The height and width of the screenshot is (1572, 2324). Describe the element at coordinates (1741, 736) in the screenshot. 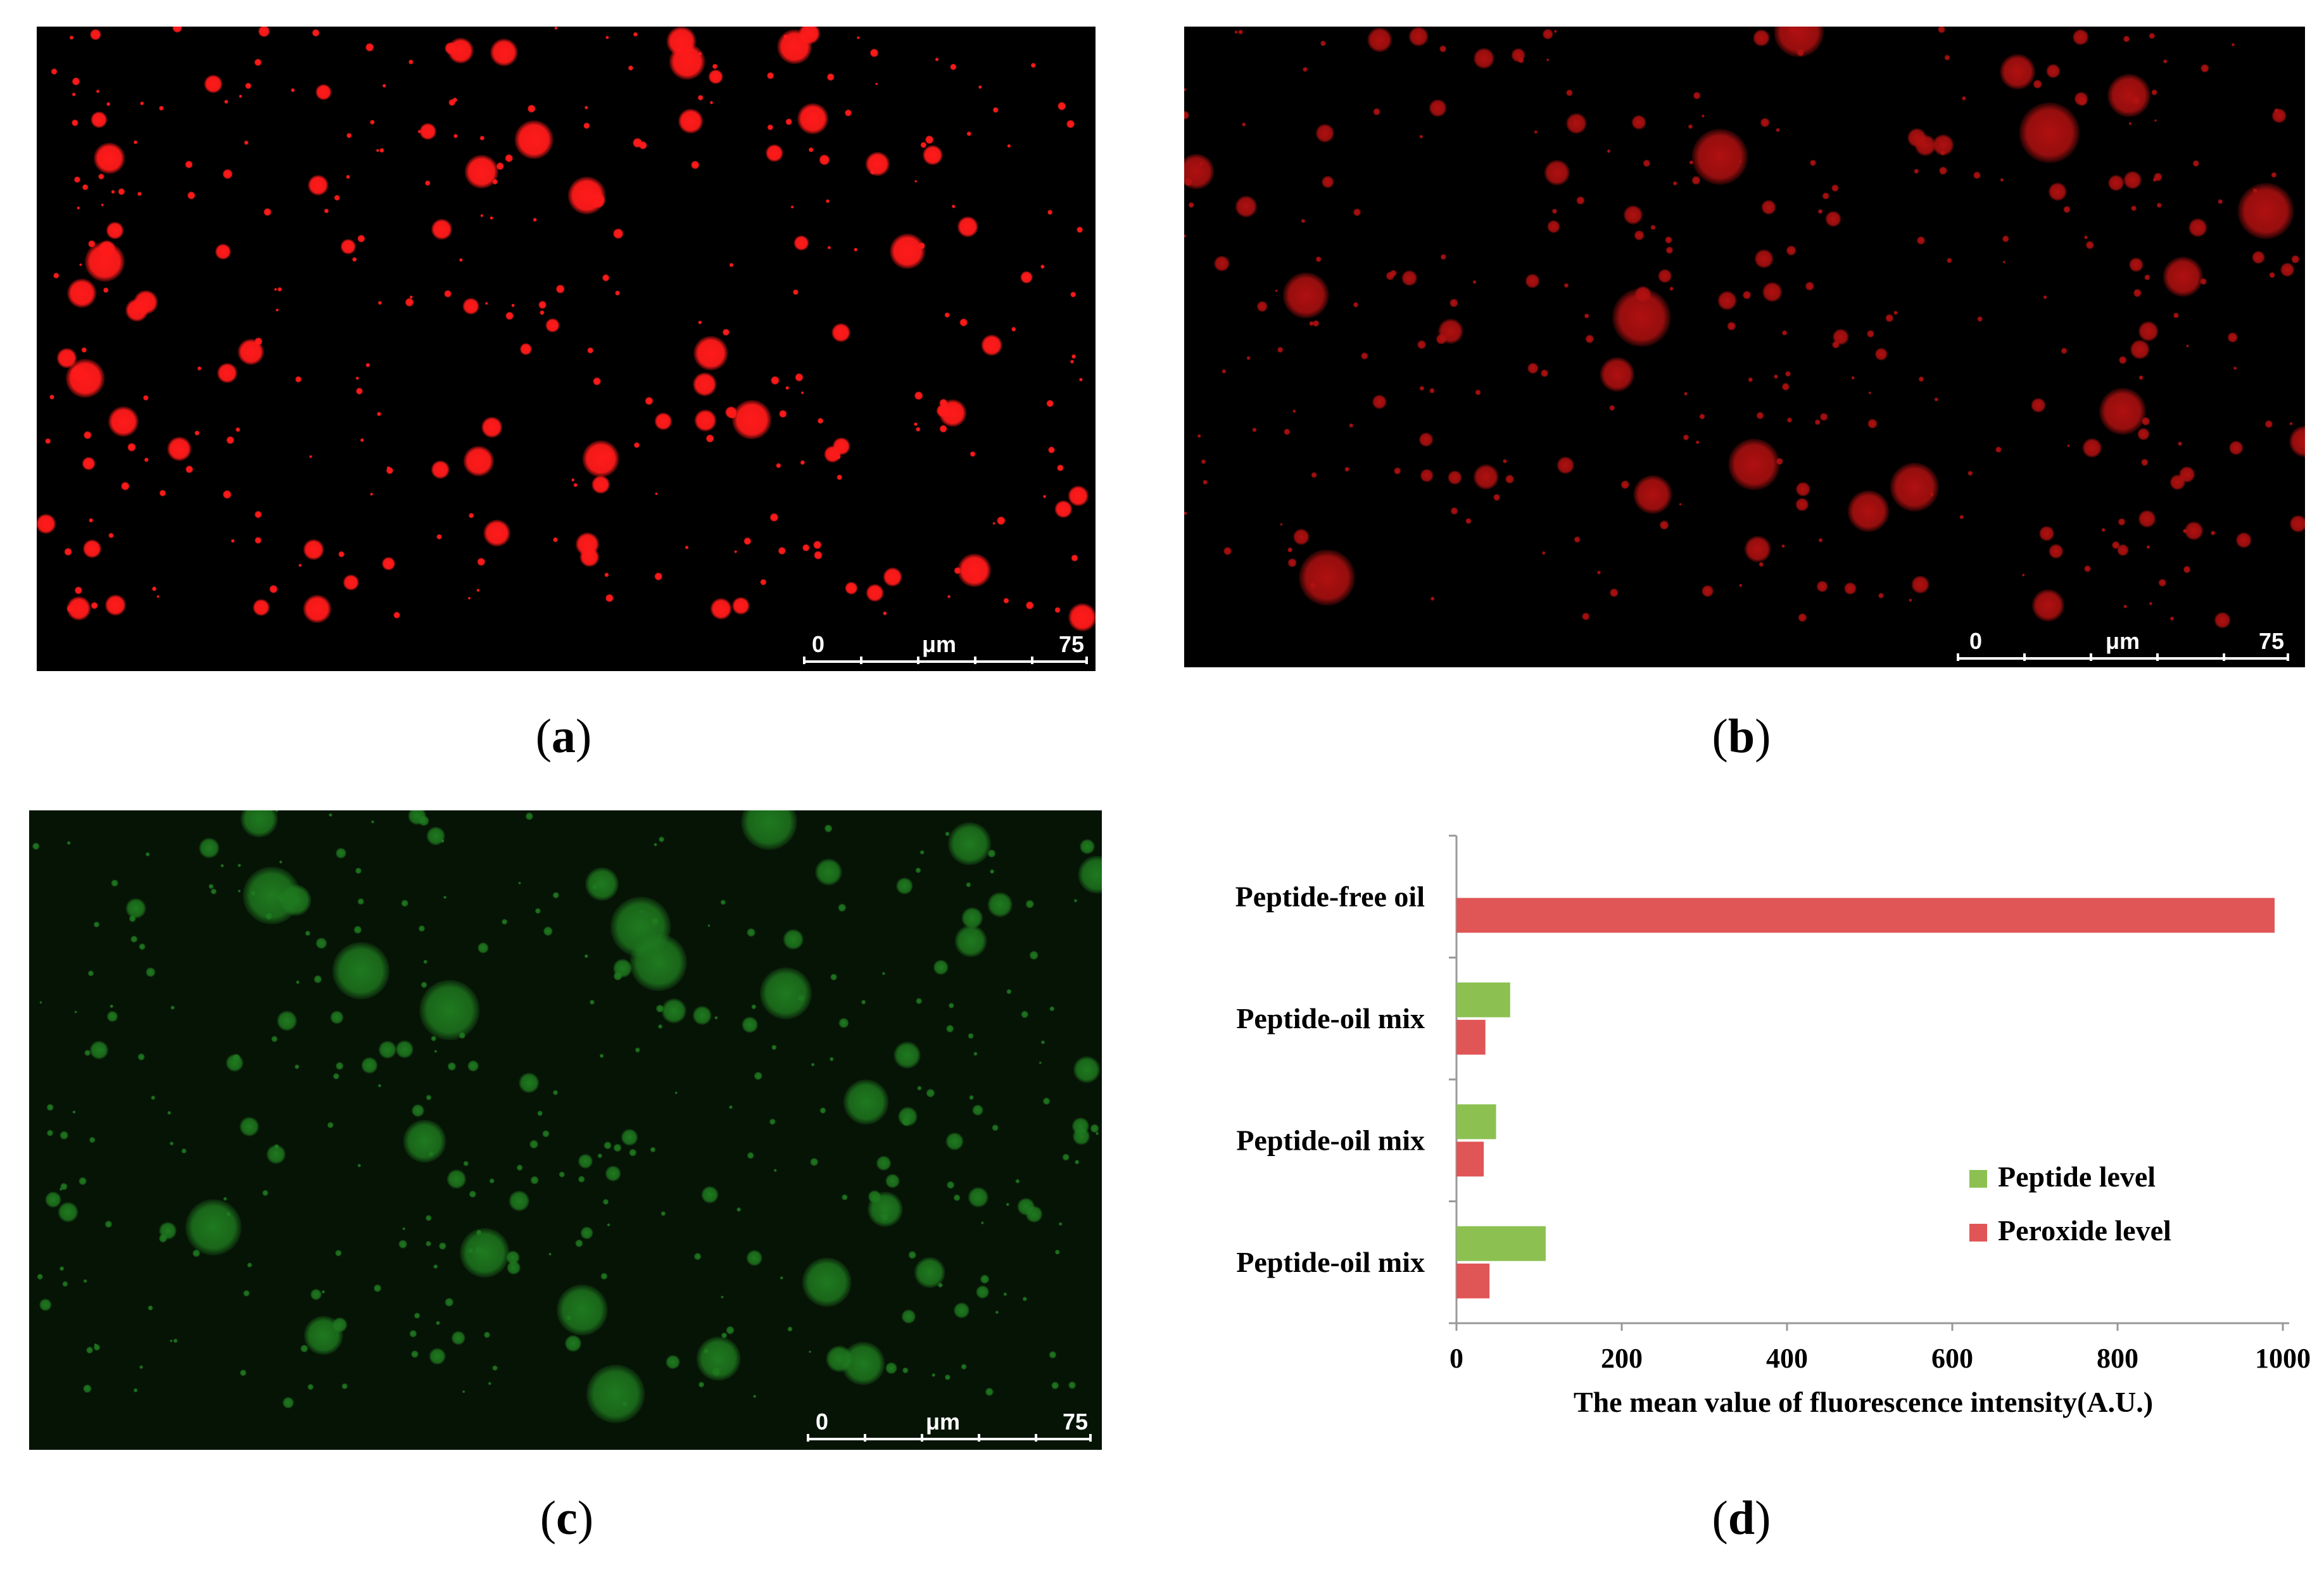

I see `caption-b: (b)` at that location.